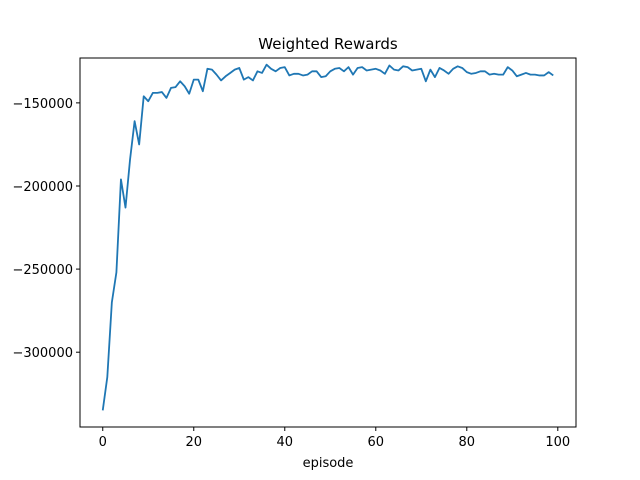  Describe the element at coordinates (334, 438) in the screenshot. I see `x-axis: 0 20 40 60 80 100` at that location.